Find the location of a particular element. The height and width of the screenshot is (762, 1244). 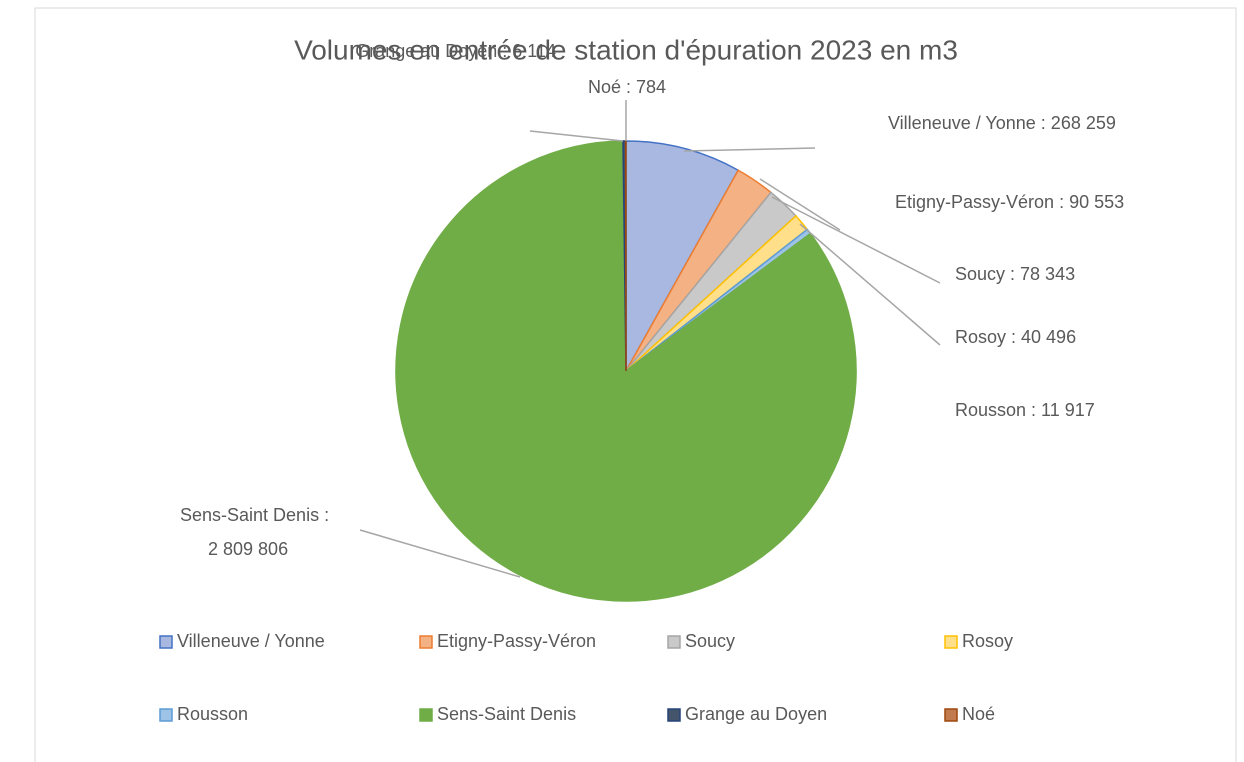

data-label: Noé : 784 is located at coordinates (627, 87).